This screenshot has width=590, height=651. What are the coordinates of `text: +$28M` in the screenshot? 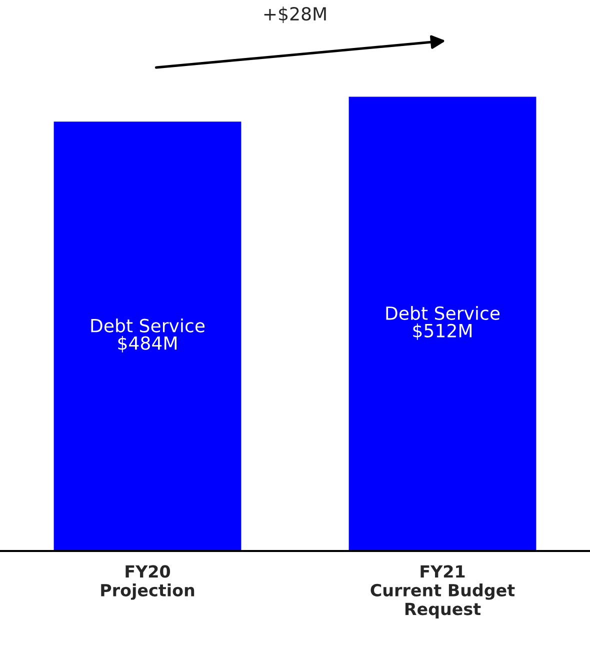 It's located at (295, 15).